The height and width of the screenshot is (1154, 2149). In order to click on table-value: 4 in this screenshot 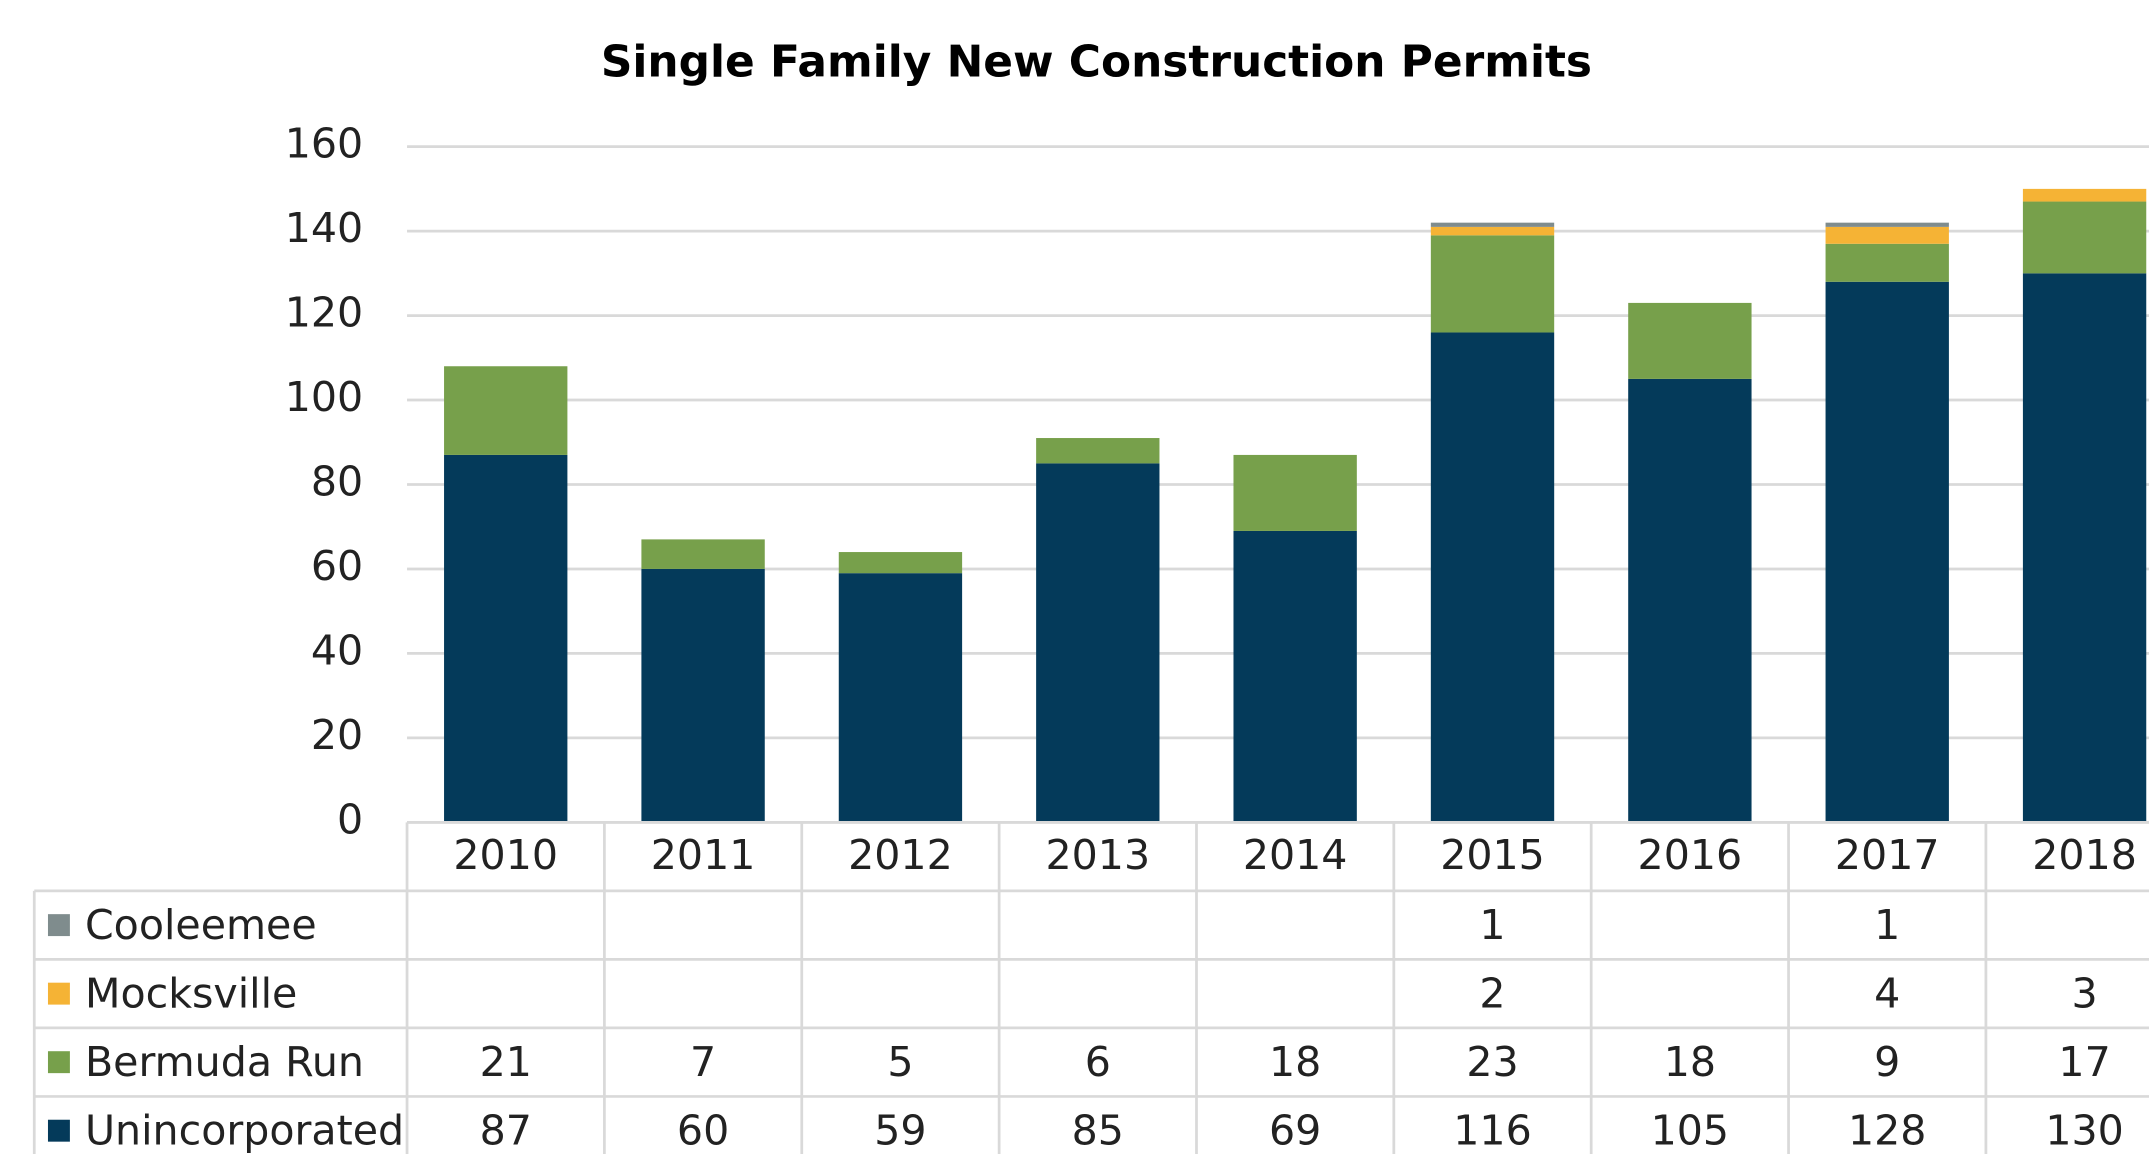, I will do `click(1887, 993)`.